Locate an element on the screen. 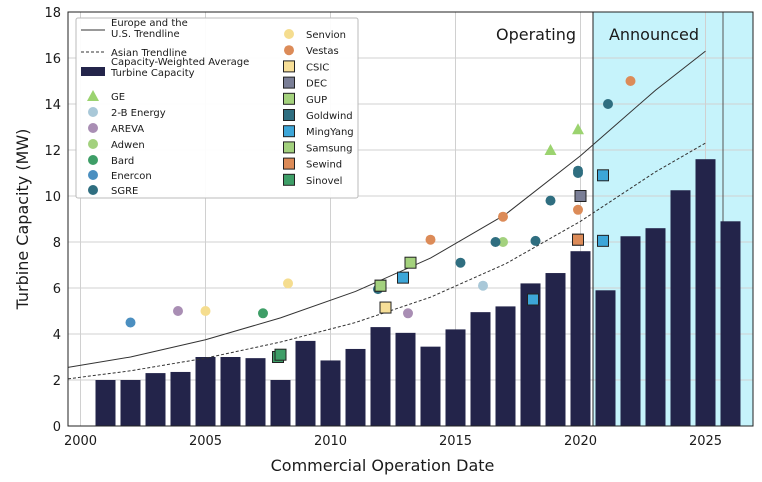 The width and height of the screenshot is (762, 482). bar-2026 is located at coordinates (730, 323).